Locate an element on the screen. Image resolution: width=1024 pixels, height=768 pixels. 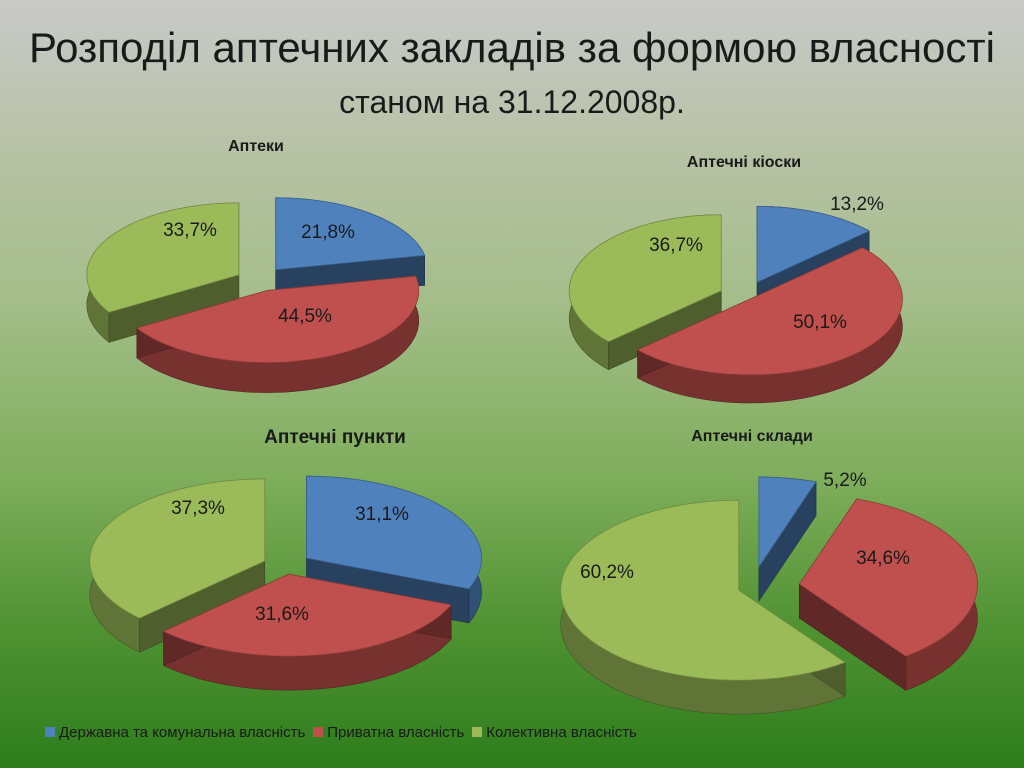
legend-item-private: Приватна власність is located at coordinates (388, 732).